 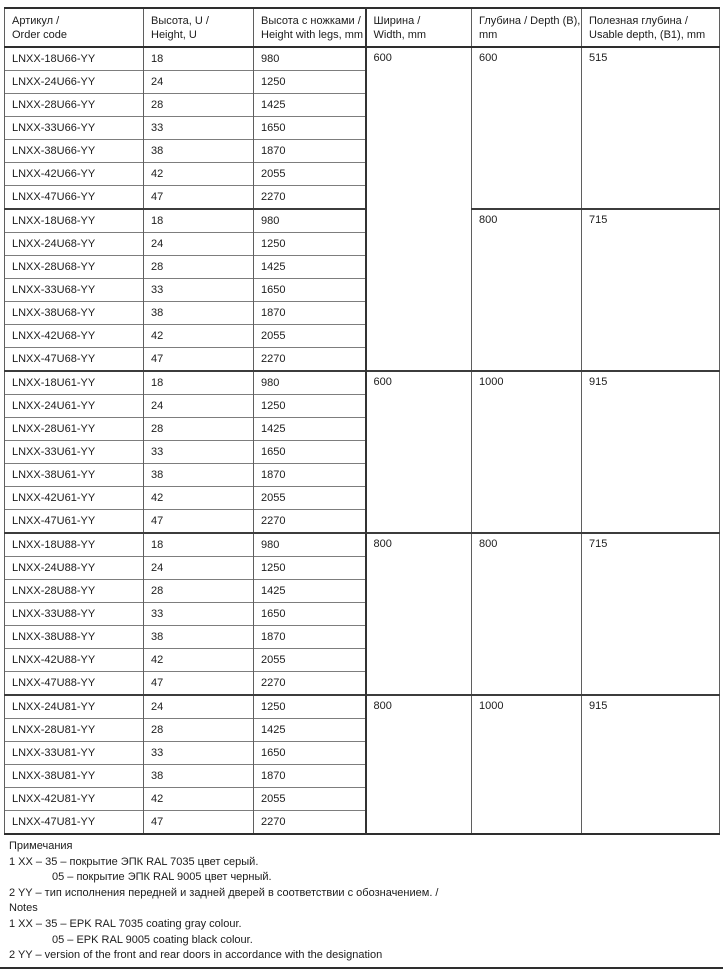 I want to click on order-code-cell: LNXX-38U81-YY, so click(x=74, y=776).